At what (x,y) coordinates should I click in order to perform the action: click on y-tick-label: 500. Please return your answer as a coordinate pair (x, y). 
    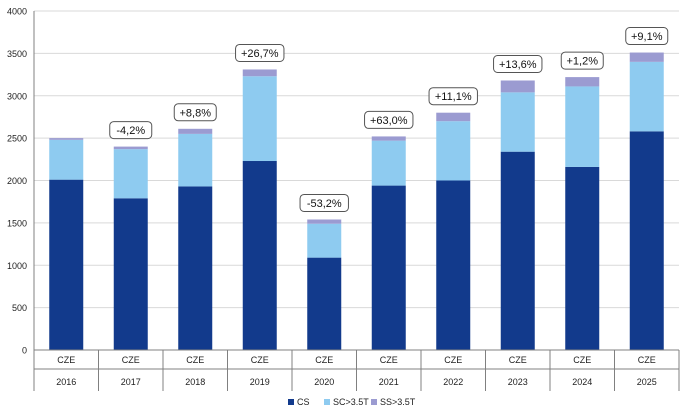
    Looking at the image, I should click on (19, 308).